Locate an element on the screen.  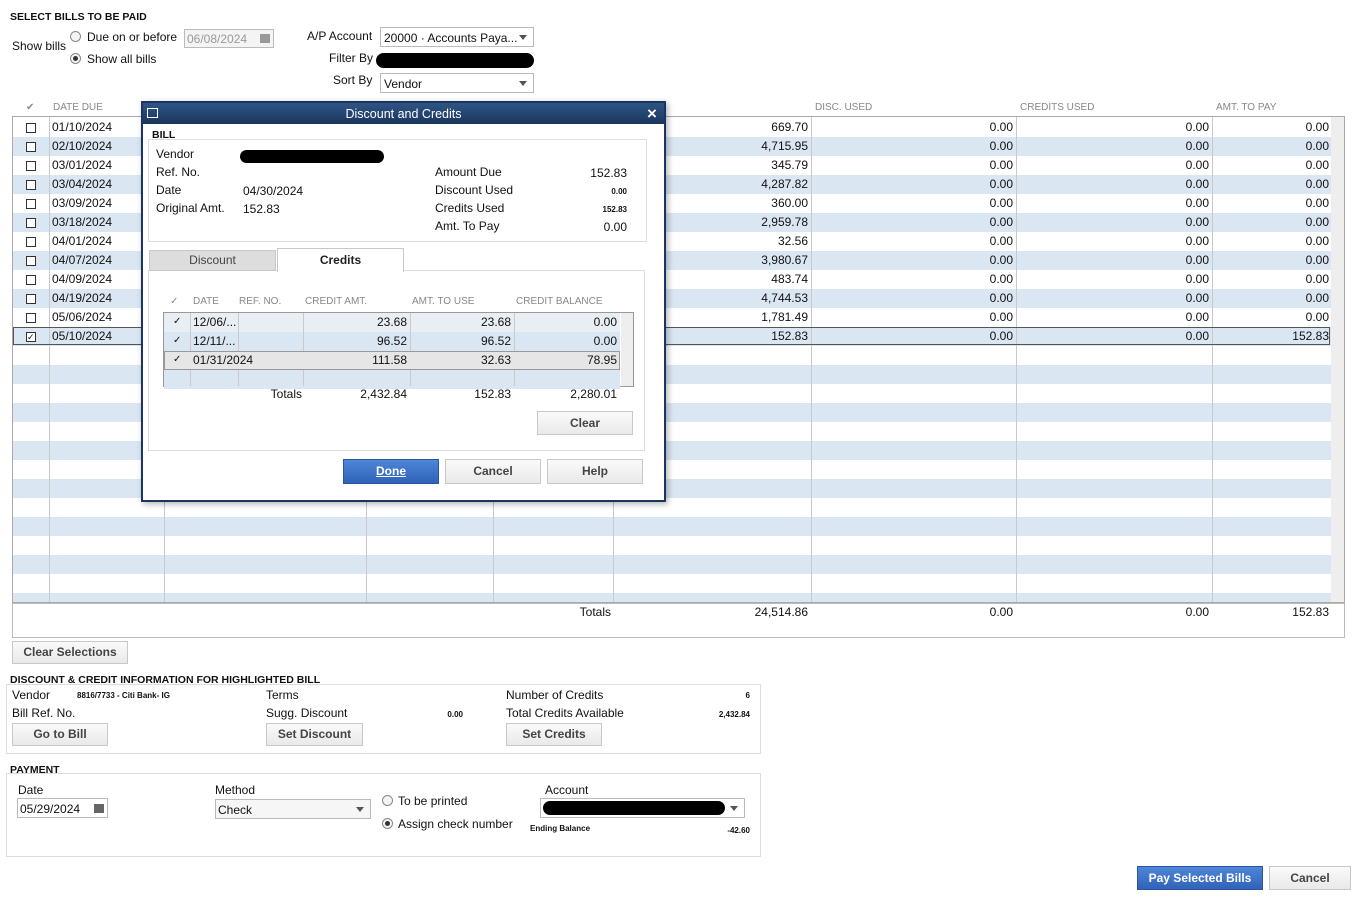
date-field: 05/29/2024 is located at coordinates (62, 808).